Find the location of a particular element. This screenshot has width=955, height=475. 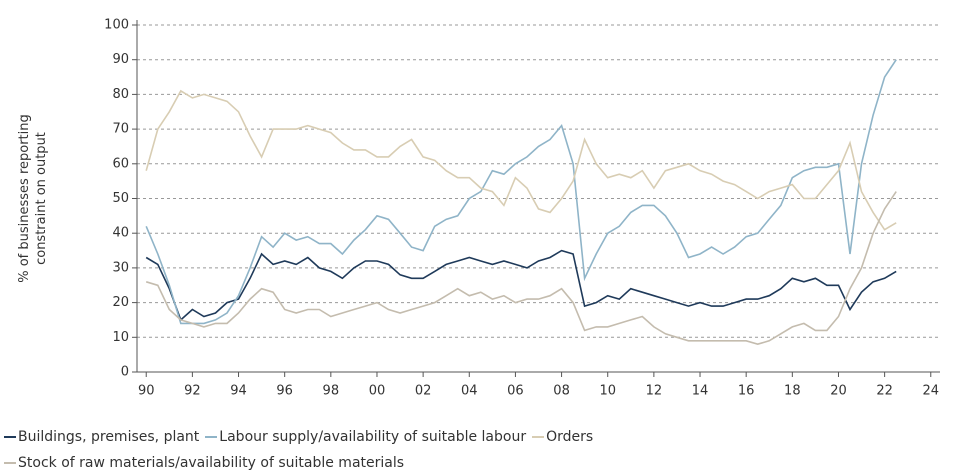

x-tick-label: 24 is located at coordinates (930, 391).